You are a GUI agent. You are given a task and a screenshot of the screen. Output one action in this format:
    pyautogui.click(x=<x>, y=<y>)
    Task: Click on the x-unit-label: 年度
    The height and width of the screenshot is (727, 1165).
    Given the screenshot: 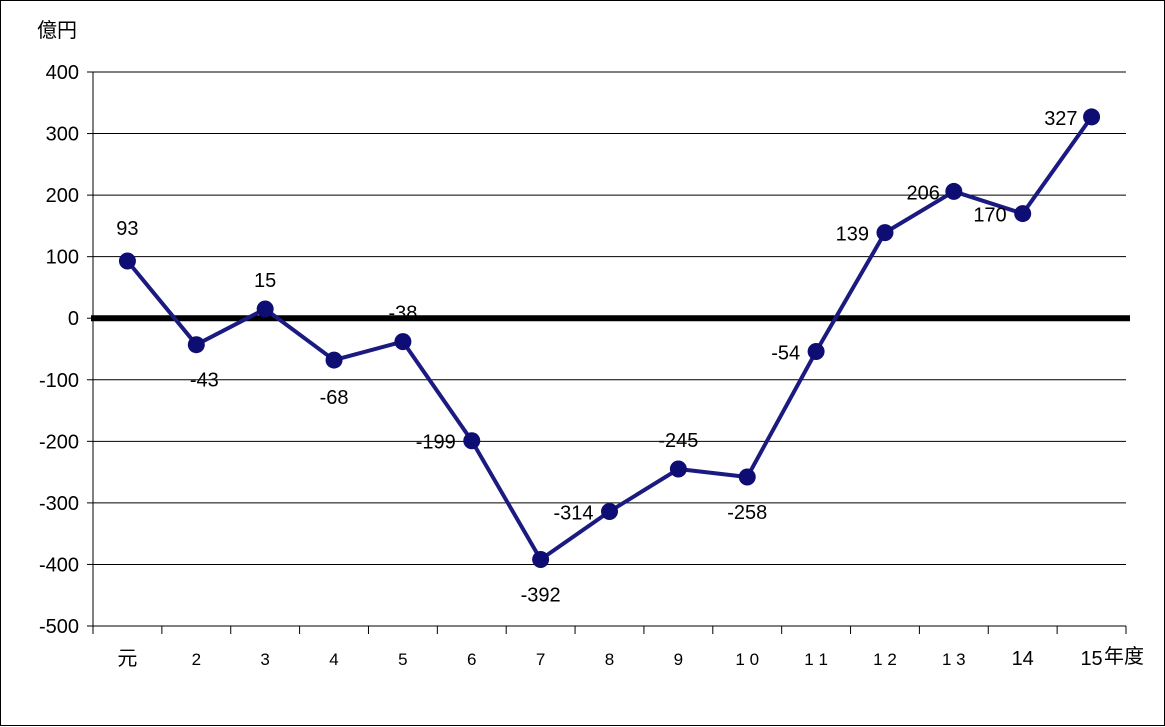 What is the action you would take?
    pyautogui.click(x=1124, y=656)
    